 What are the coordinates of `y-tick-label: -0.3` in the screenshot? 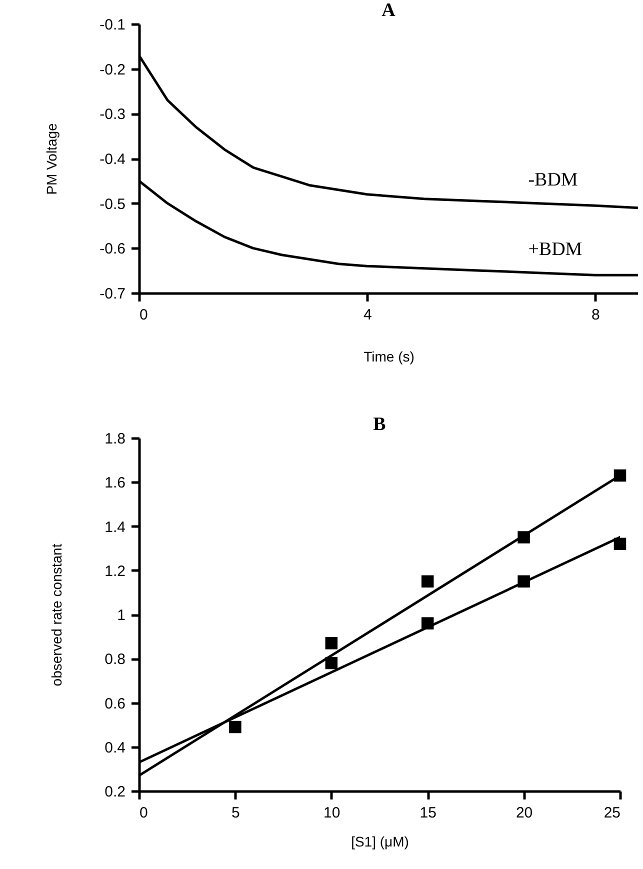 It's located at (113, 115).